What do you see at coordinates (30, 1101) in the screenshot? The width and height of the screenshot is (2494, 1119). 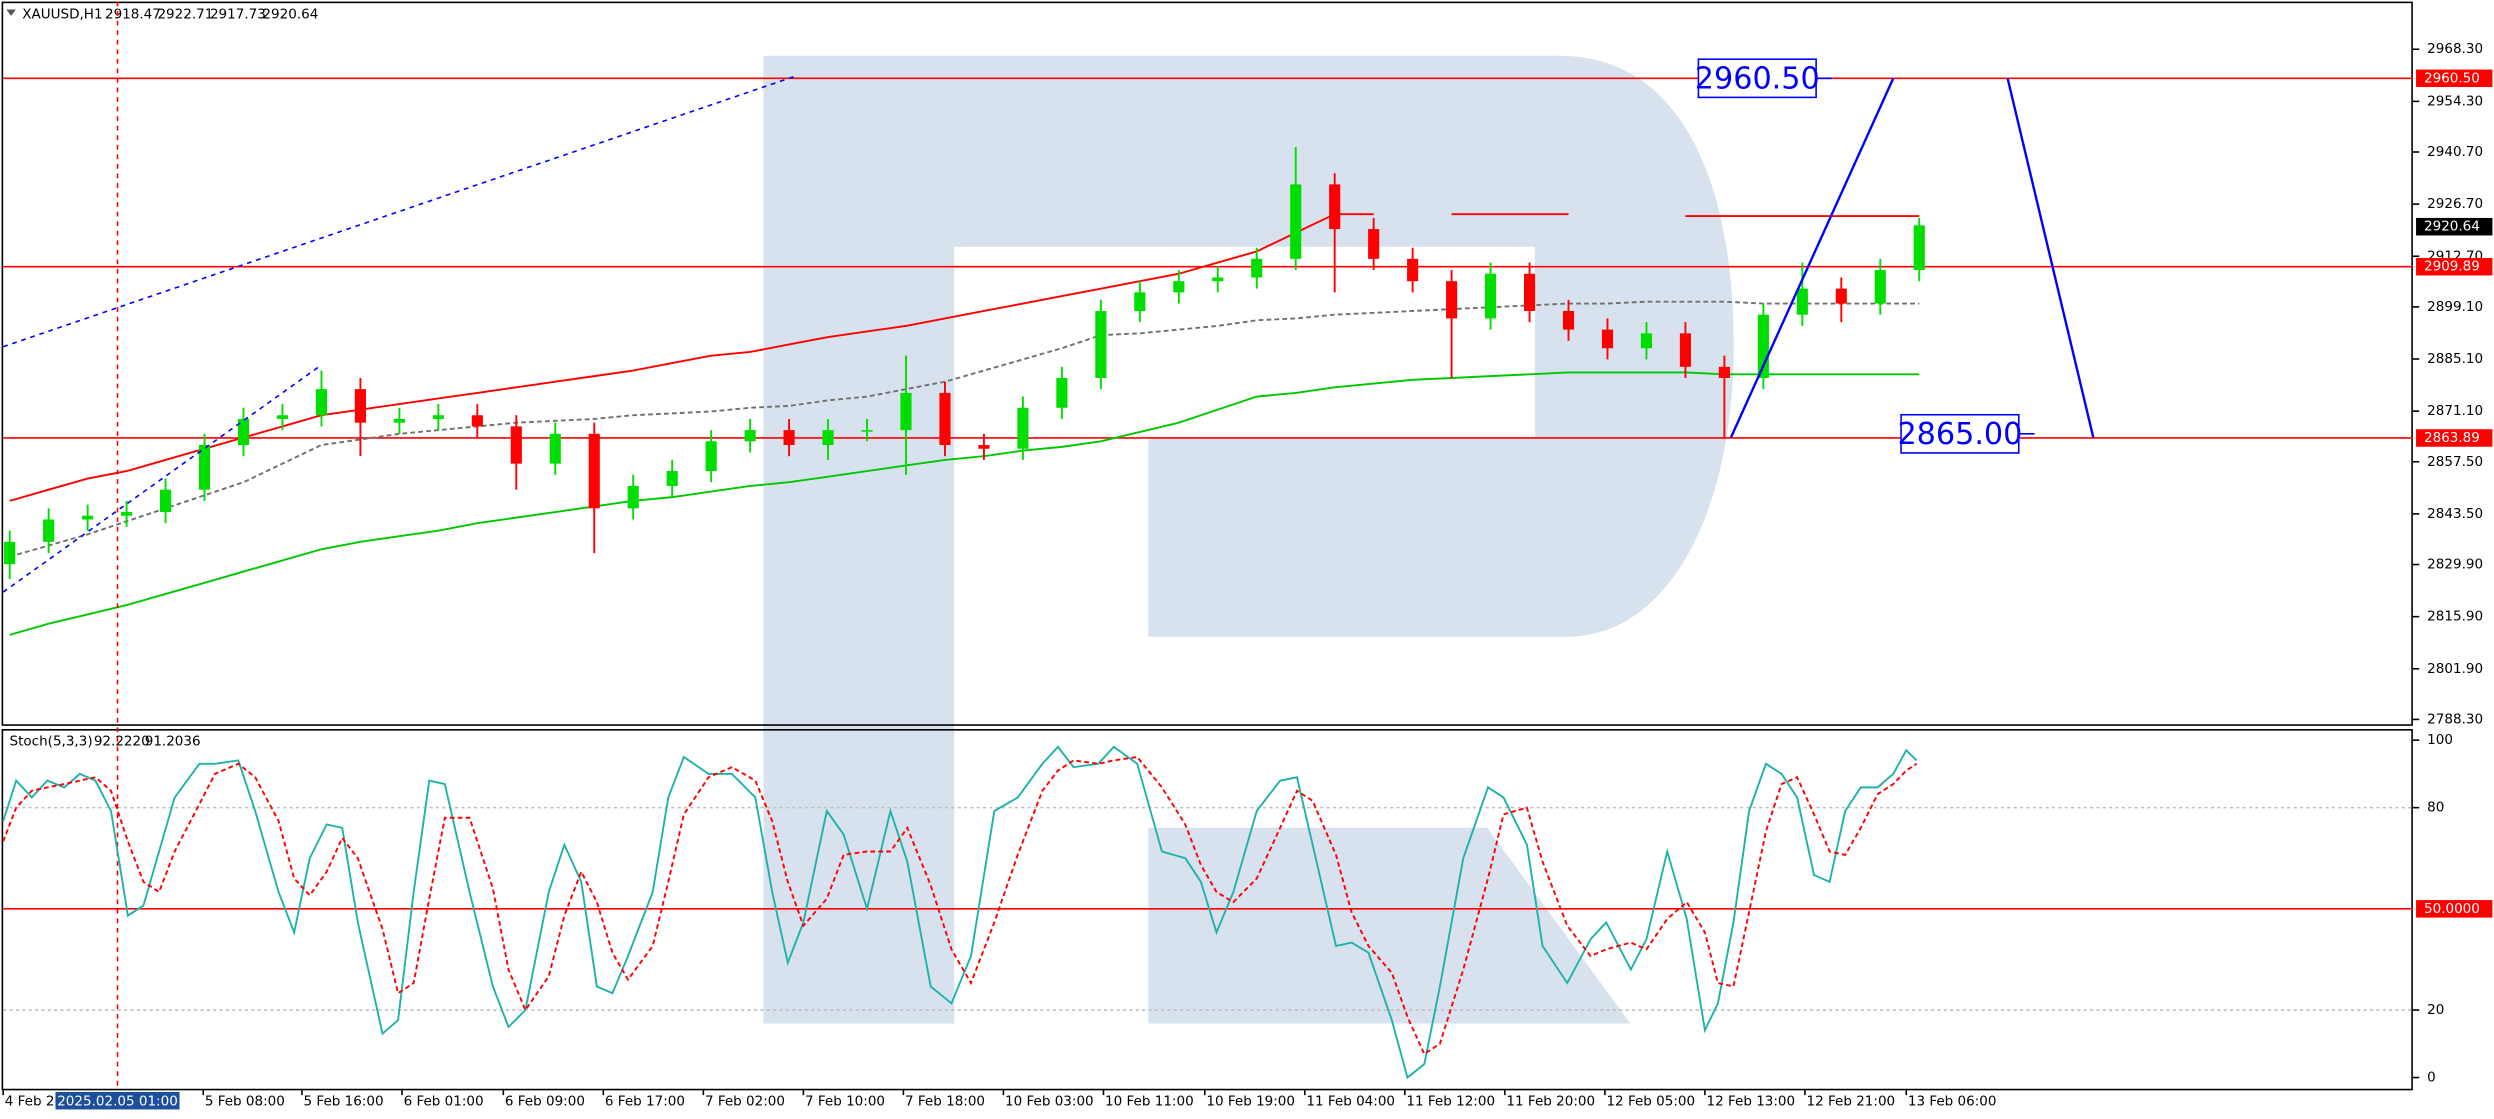 I see `x-tick-label: 4 Feb 2` at bounding box center [30, 1101].